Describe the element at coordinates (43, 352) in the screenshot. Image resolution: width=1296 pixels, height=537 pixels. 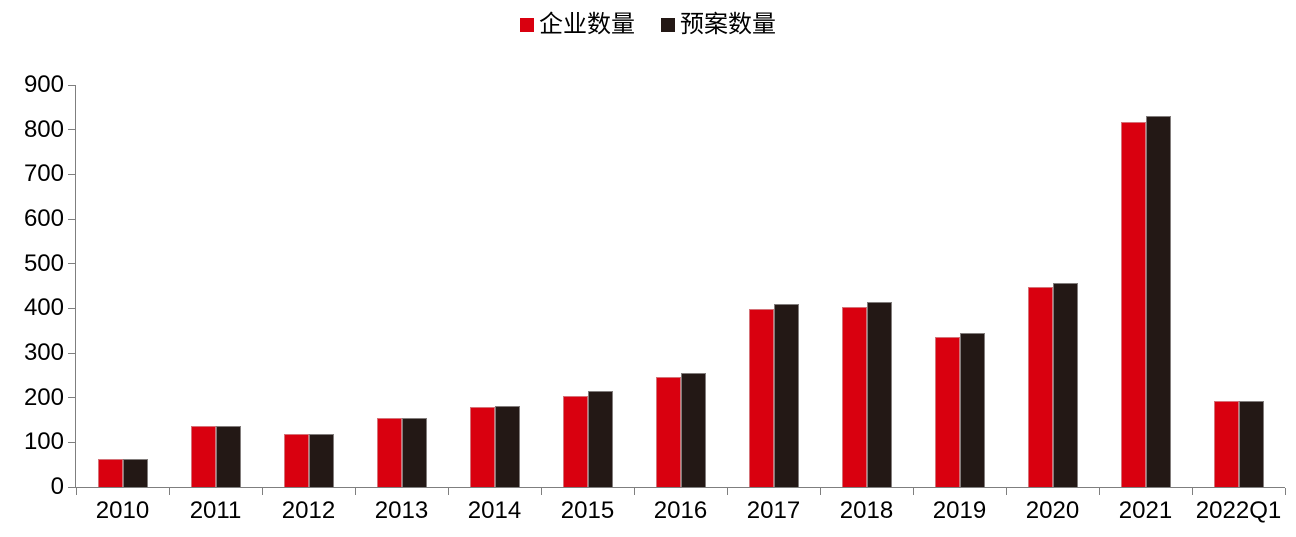
I see `y-axis-label: 300` at that location.